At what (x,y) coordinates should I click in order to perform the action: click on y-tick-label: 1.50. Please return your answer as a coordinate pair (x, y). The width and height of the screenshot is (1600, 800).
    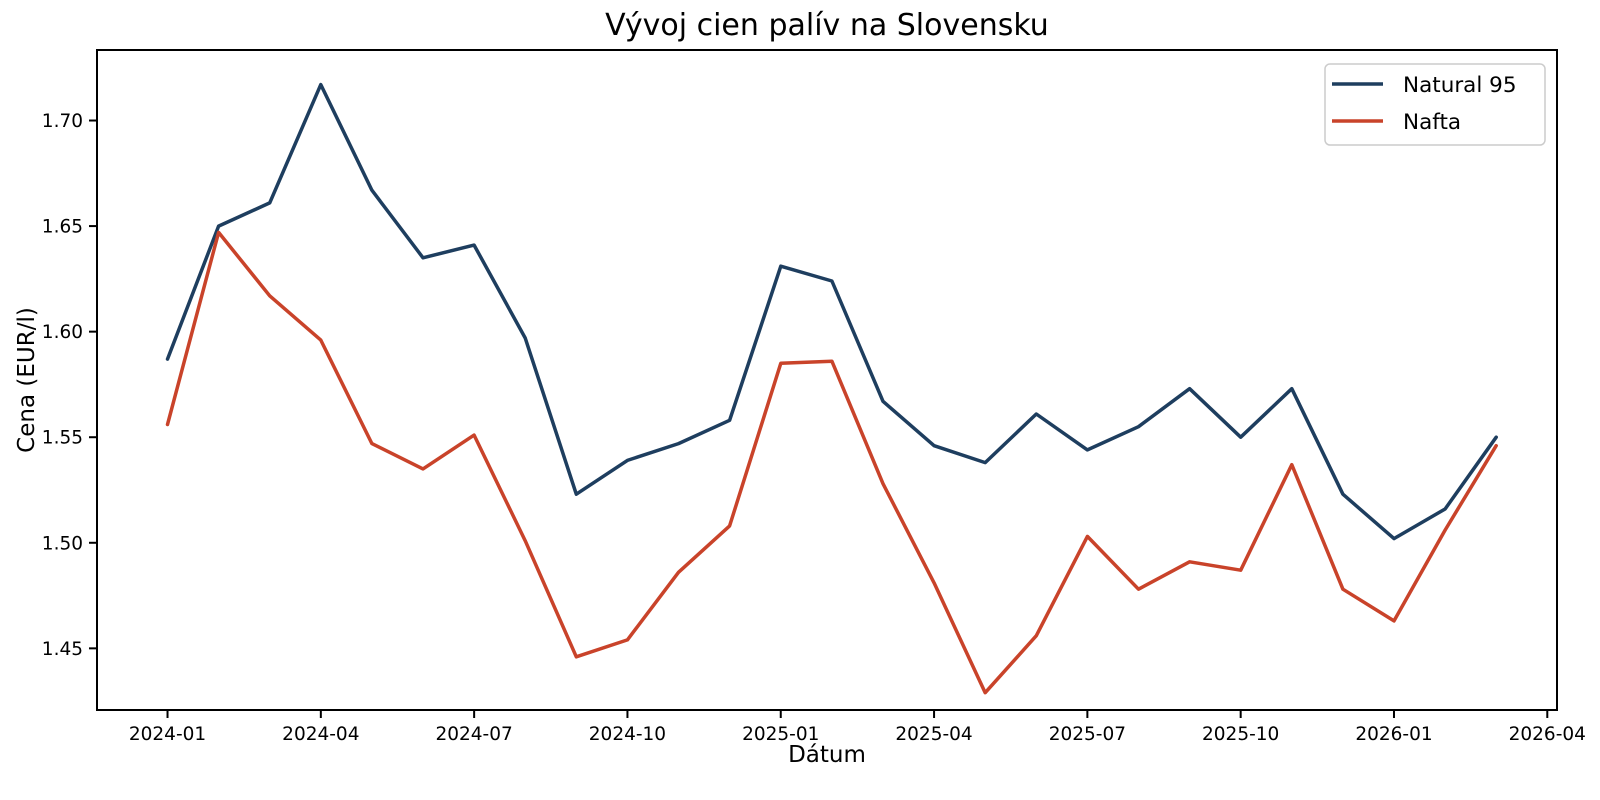
    Looking at the image, I should click on (62, 543).